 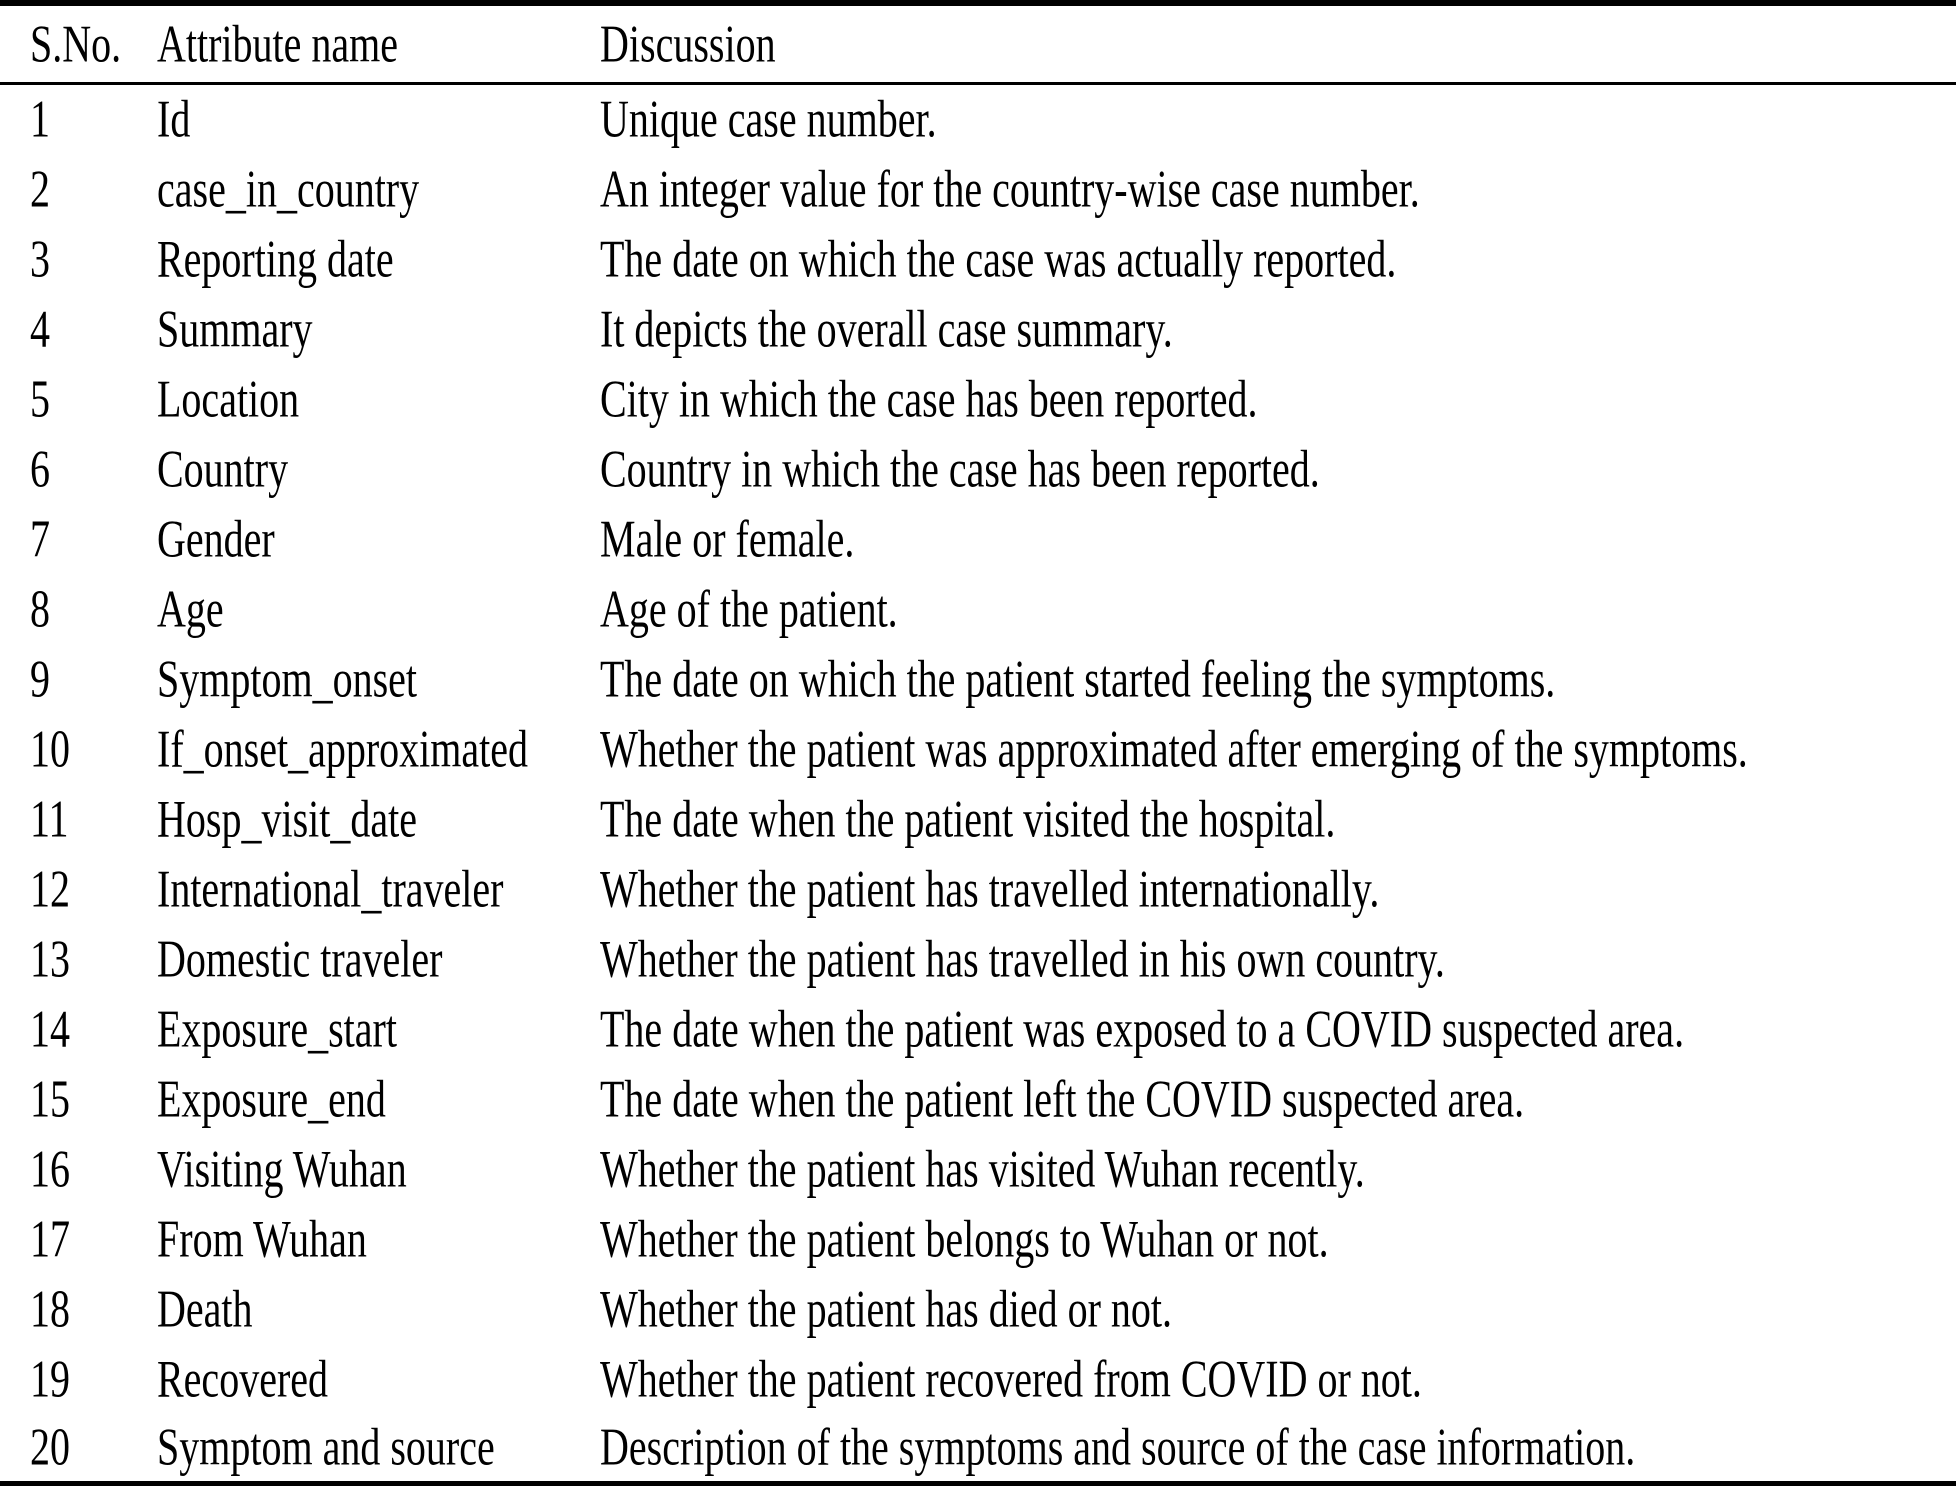 I want to click on cell-sno: 2, so click(x=78, y=188).